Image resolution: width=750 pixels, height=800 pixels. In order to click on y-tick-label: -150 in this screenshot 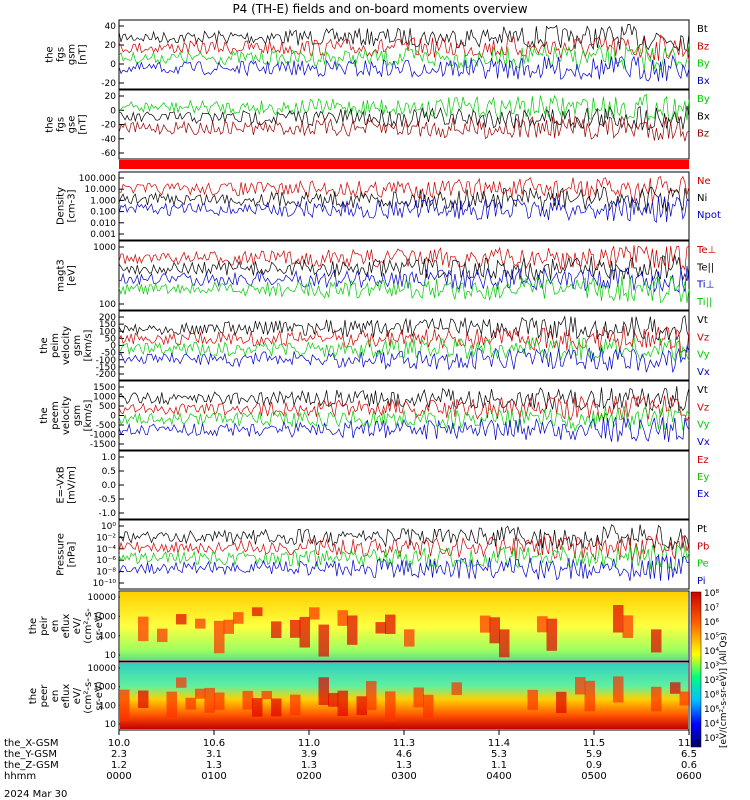, I will do `click(106, 368)`.